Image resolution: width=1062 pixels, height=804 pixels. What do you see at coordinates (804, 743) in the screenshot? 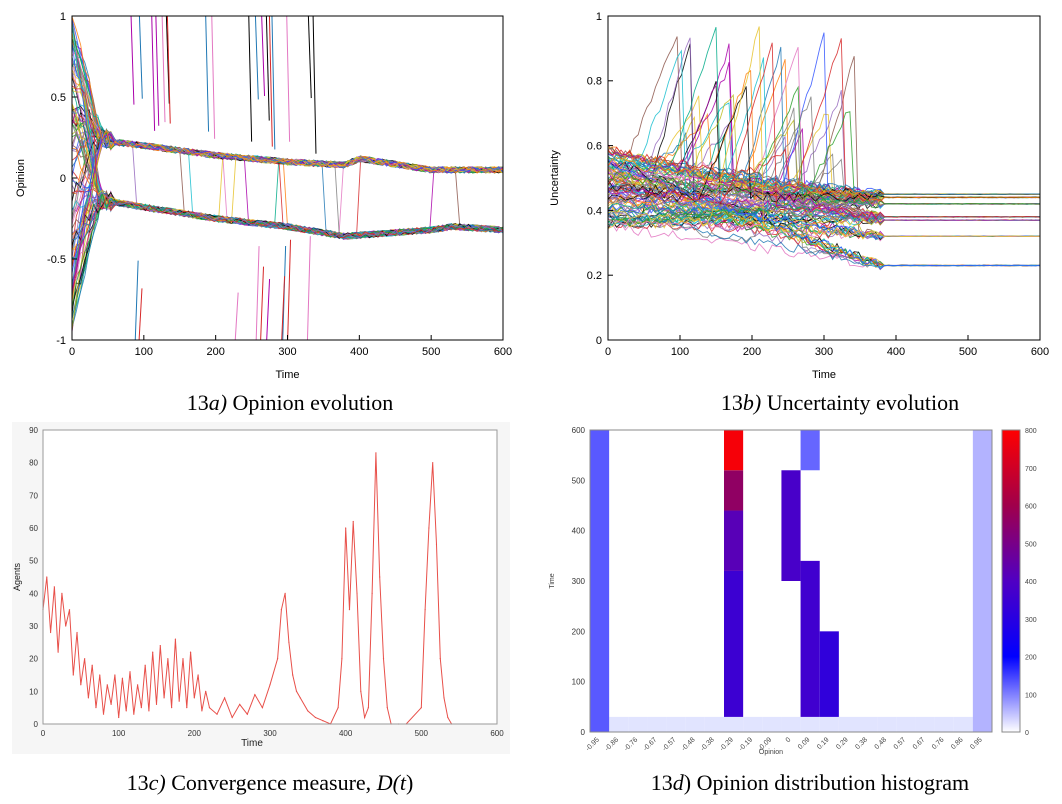
I see `x-tick-label: 0.09` at bounding box center [804, 743].